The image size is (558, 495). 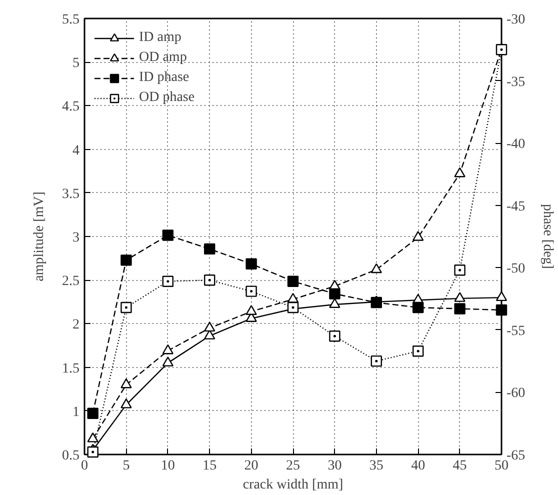 What do you see at coordinates (516, 144) in the screenshot?
I see `y2-tick-label: -40` at bounding box center [516, 144].